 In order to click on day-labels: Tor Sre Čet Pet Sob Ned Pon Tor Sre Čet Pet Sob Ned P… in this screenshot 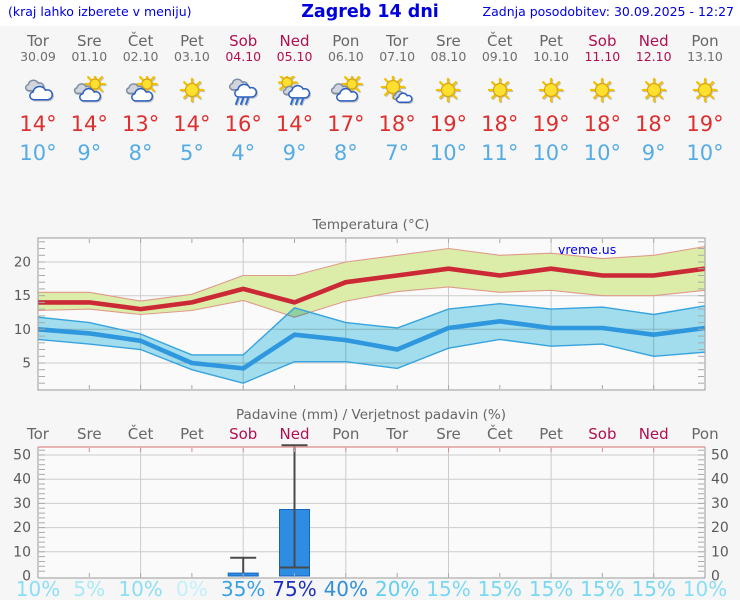, I will do `click(372, 433)`.